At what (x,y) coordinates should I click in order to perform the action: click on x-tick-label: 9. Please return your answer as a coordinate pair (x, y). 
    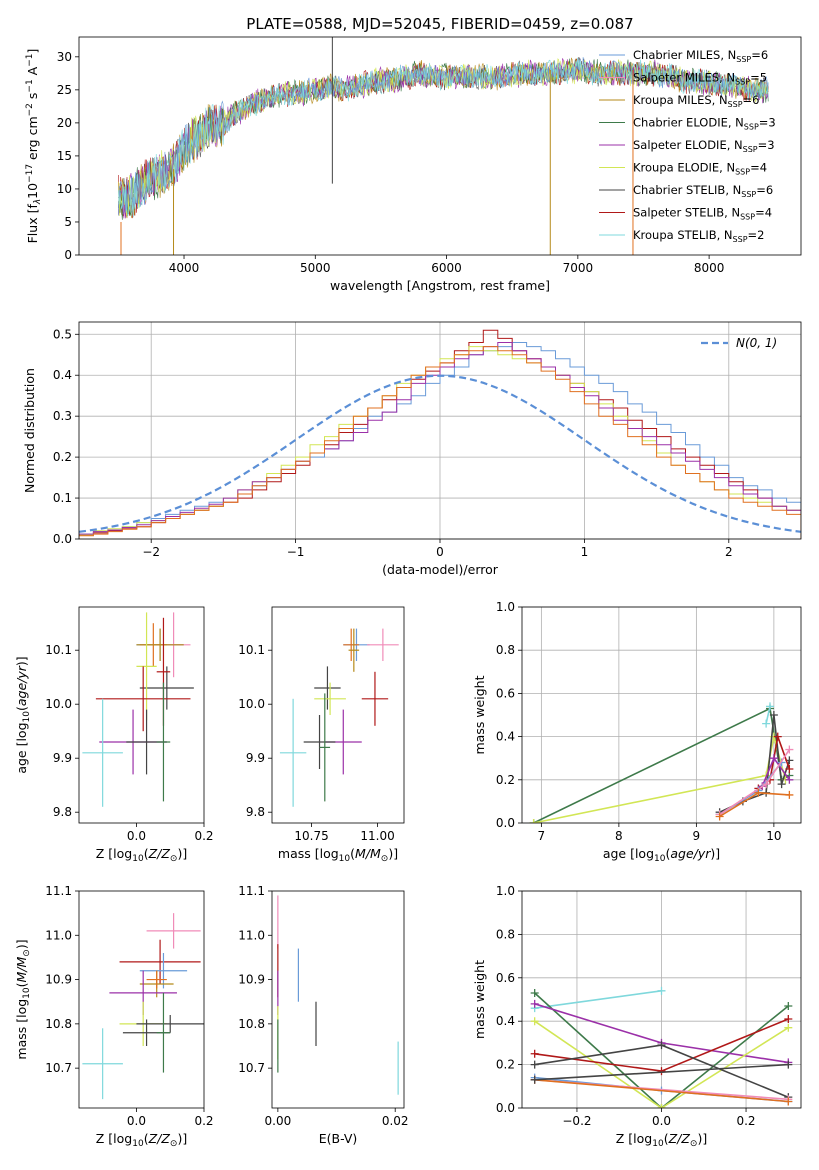
    Looking at the image, I should click on (697, 836).